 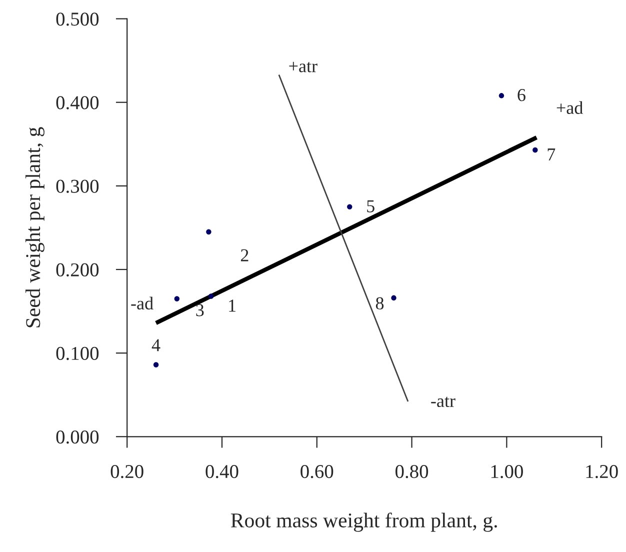 I want to click on annotation: 4, so click(x=156, y=345).